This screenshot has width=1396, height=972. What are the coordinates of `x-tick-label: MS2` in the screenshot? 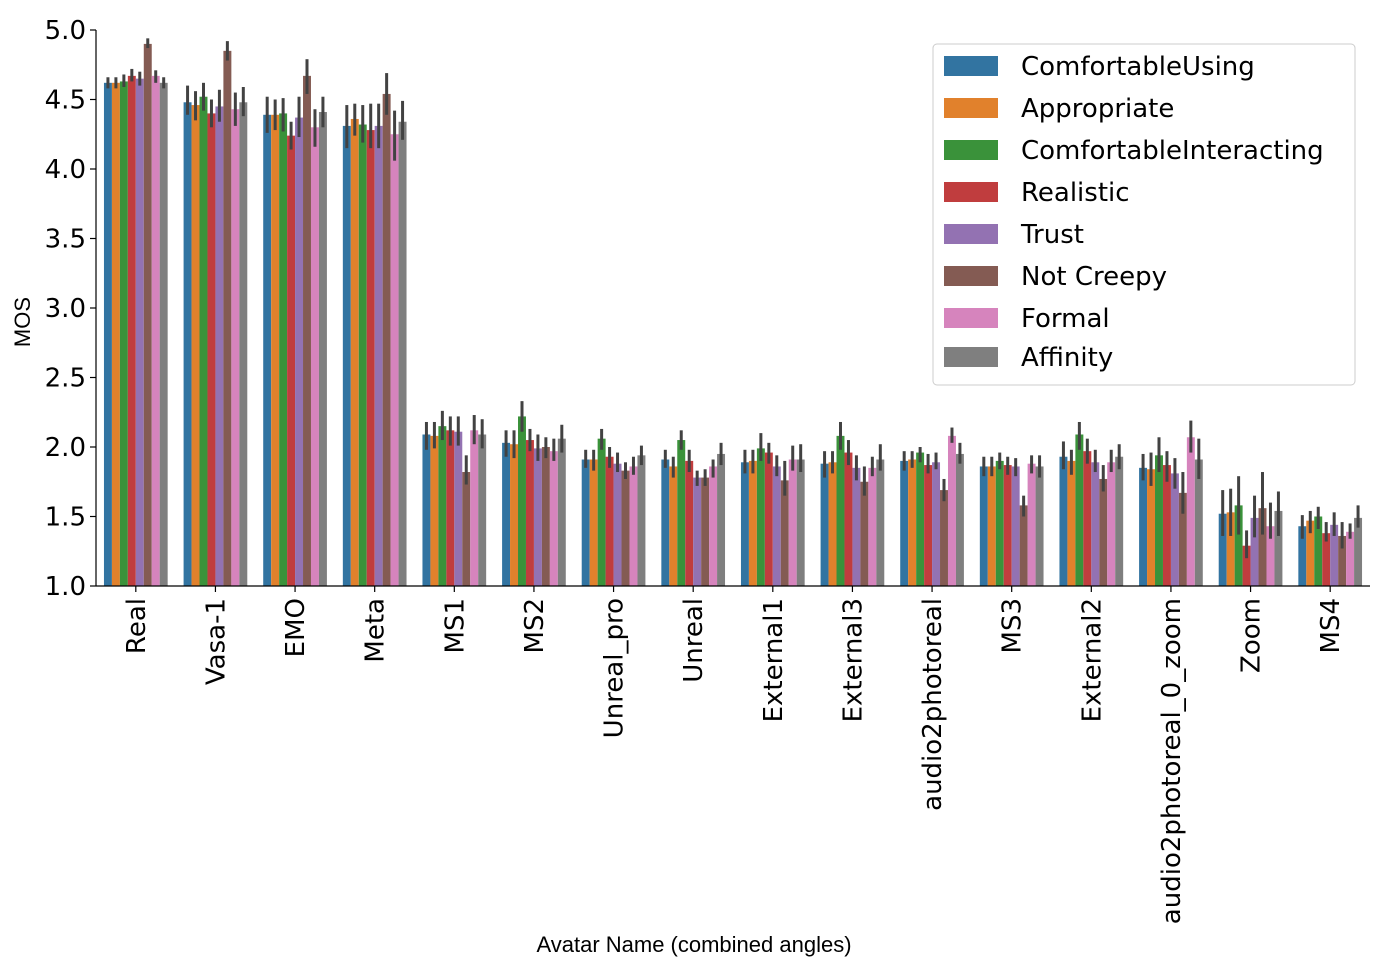 It's located at (535, 625).